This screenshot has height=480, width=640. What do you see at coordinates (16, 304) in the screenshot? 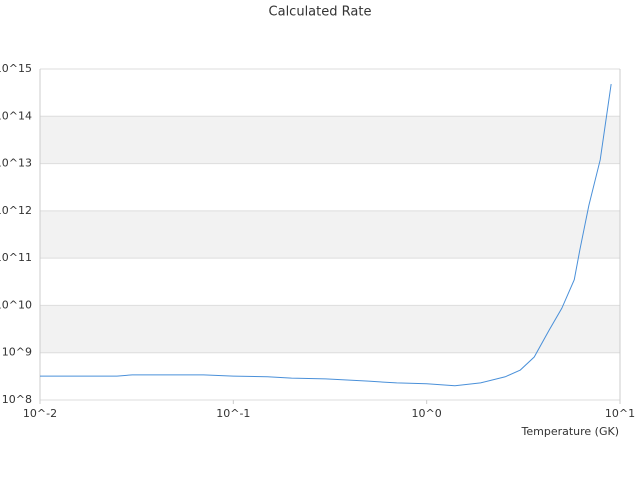
I see `y-tick-label: 10^10` at bounding box center [16, 304].